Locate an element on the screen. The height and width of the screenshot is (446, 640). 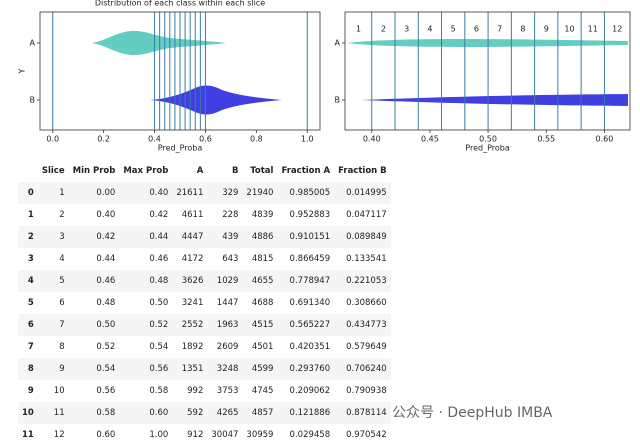
table-row: 0 1 0.00 0.40 21611 329 21940 0.985005 0.014995 is located at coordinates (204, 193).